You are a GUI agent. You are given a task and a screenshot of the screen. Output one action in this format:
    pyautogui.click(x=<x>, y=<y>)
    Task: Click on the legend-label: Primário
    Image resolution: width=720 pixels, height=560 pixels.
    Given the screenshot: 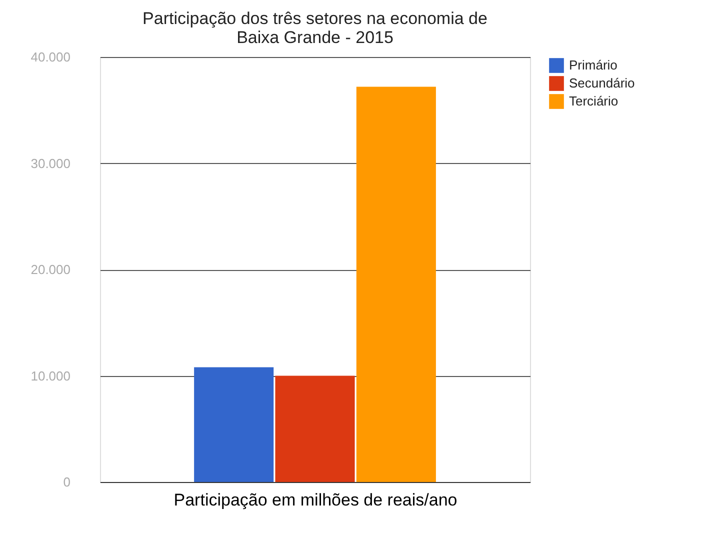 What is the action you would take?
    pyautogui.click(x=593, y=65)
    